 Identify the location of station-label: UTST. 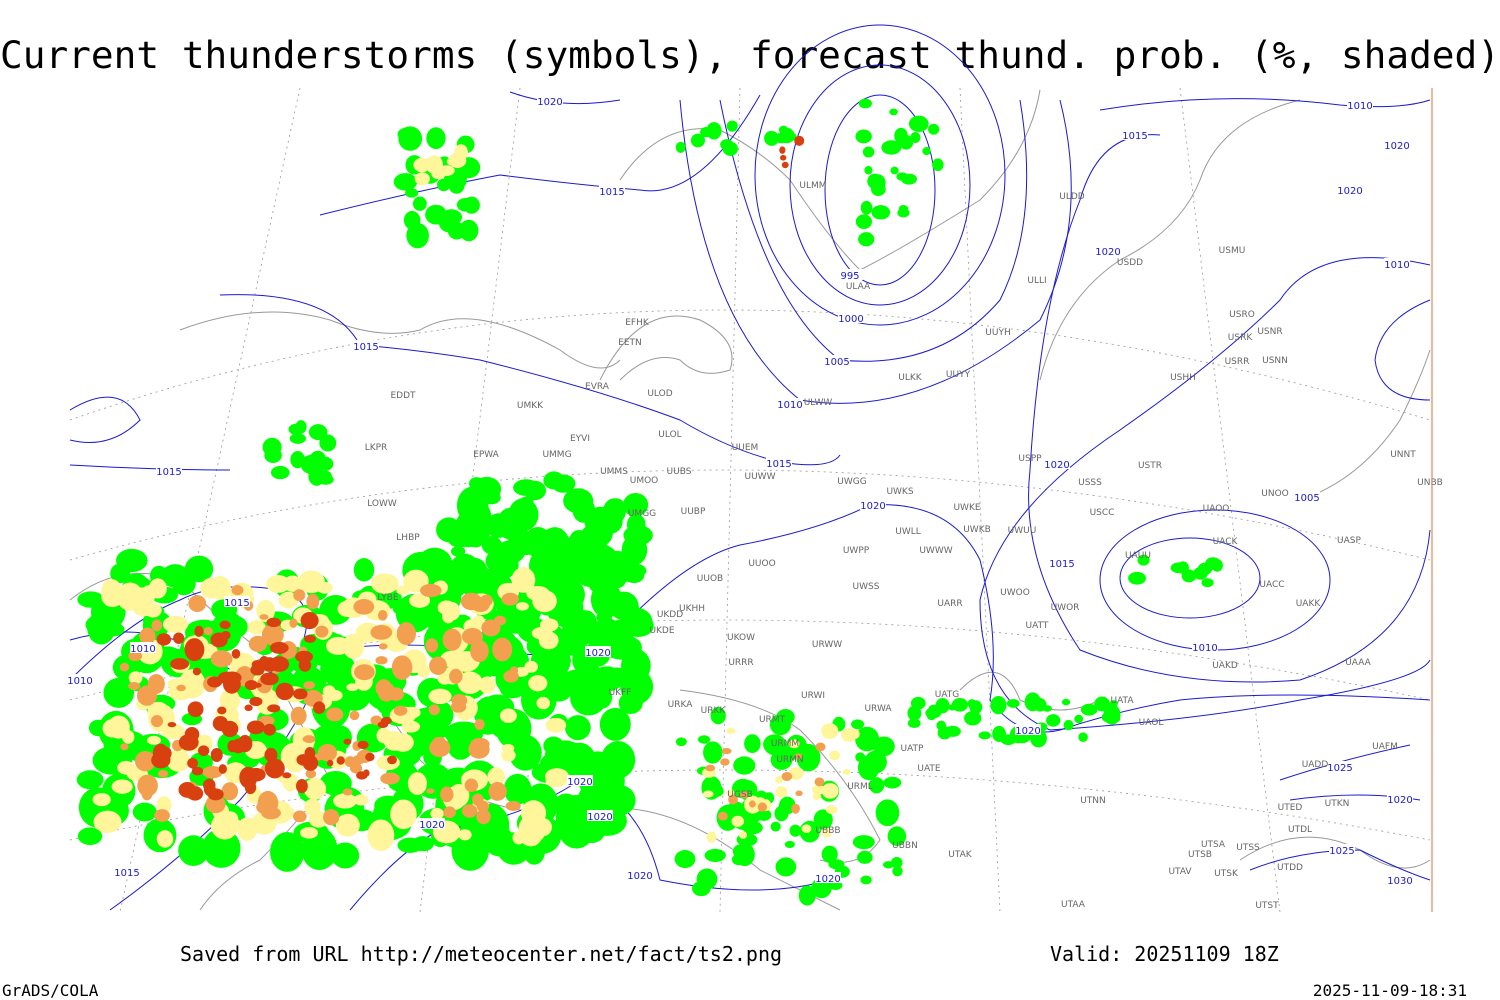
(1267, 906).